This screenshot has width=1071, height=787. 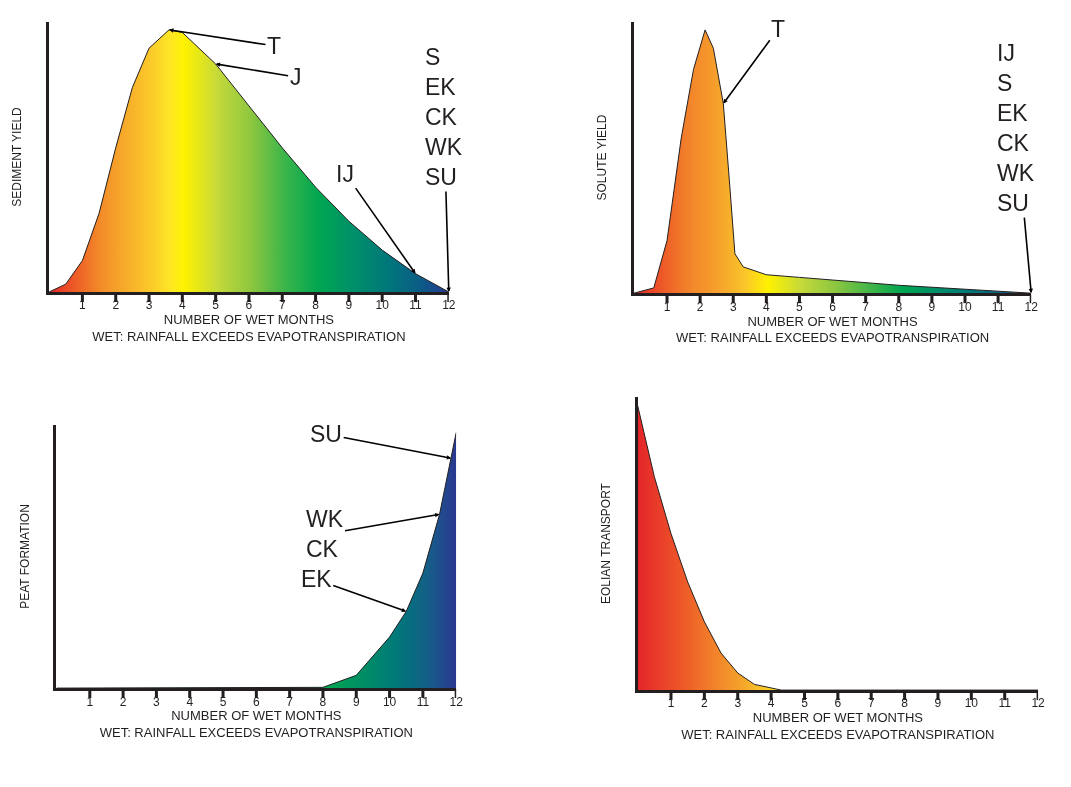 What do you see at coordinates (326, 434) in the screenshot?
I see `annotation: SU` at bounding box center [326, 434].